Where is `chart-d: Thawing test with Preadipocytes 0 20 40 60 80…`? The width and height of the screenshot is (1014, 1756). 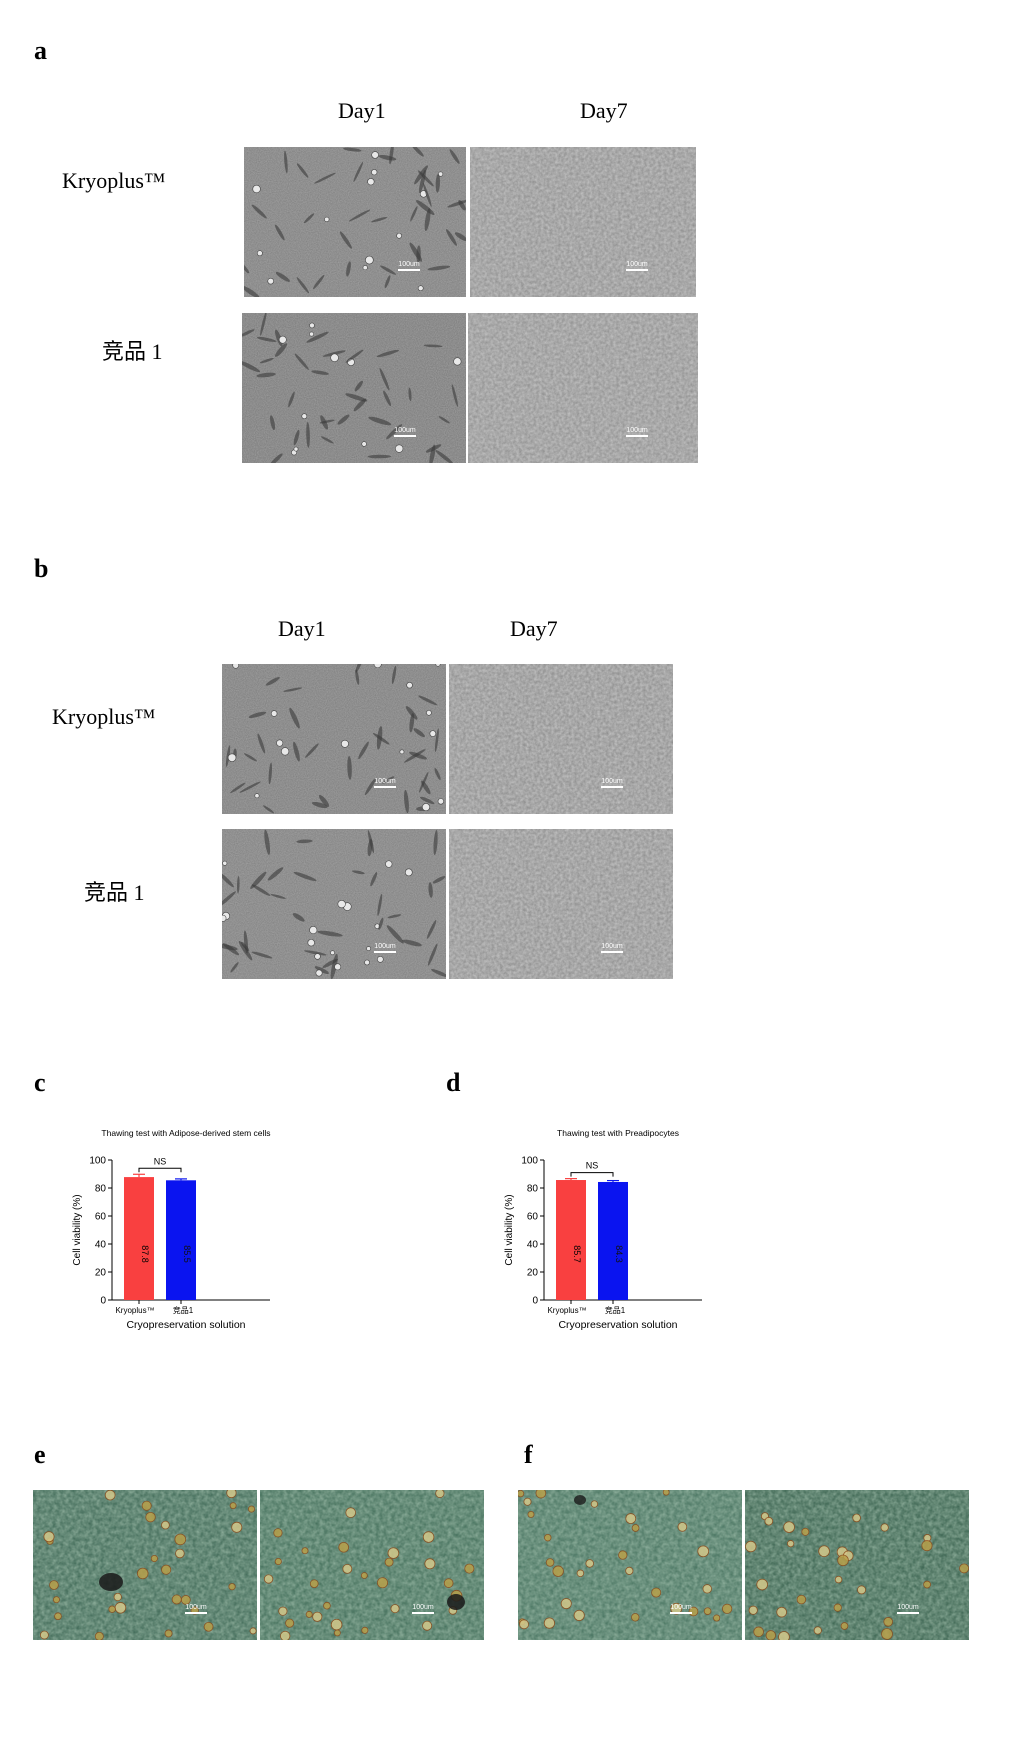
chart-d: Thawing test with Preadipocytes 0 20 40 60 80… is located at coordinates (617, 1234).